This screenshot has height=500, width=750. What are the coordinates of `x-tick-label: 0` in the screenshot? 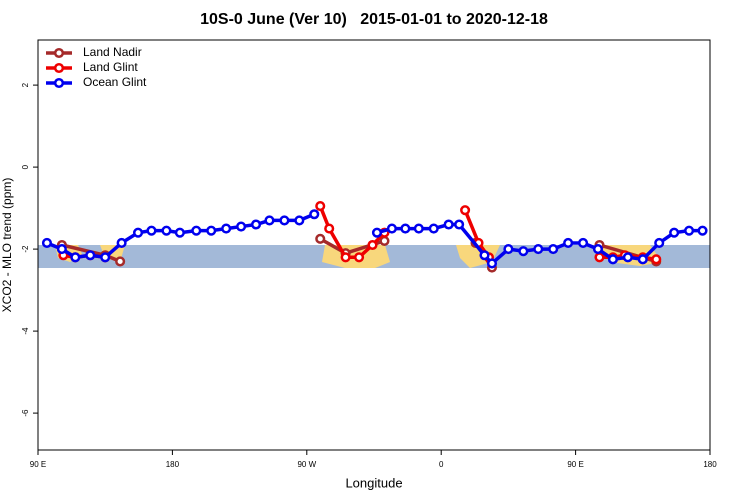 It's located at (441, 464).